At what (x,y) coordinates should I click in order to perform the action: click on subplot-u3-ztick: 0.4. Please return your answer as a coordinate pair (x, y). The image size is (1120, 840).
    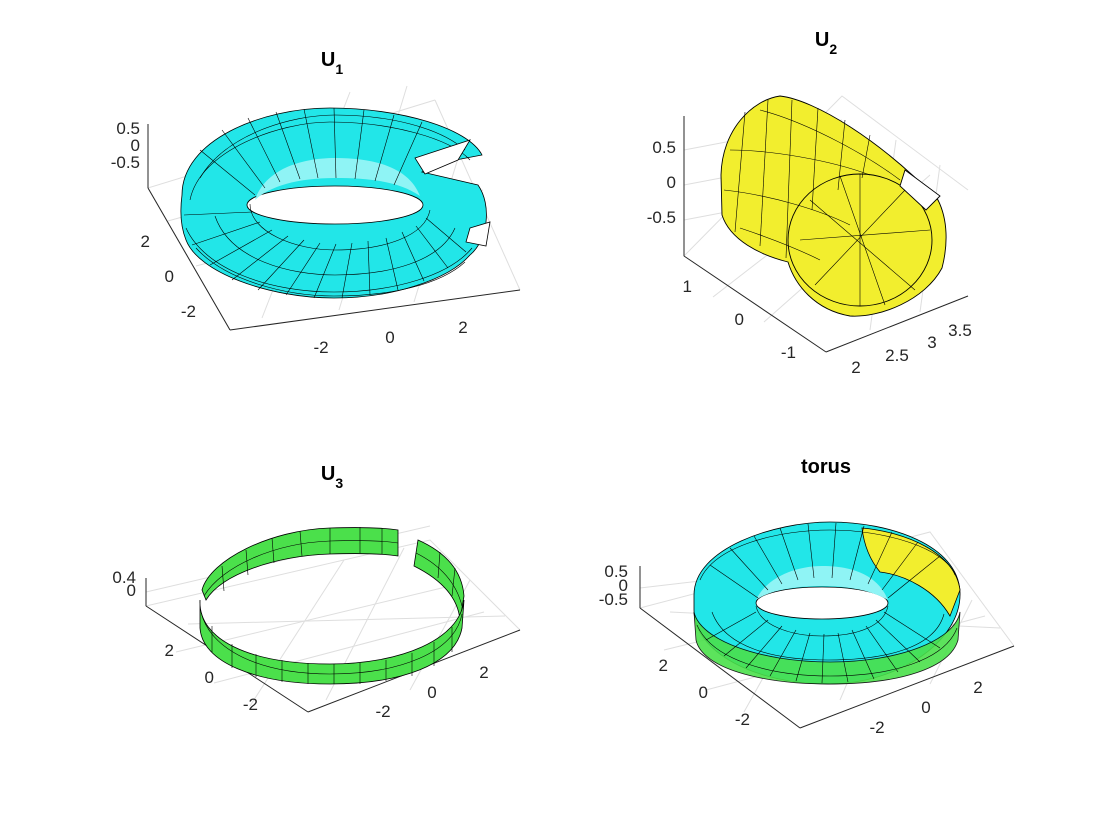
    Looking at the image, I should click on (124, 577).